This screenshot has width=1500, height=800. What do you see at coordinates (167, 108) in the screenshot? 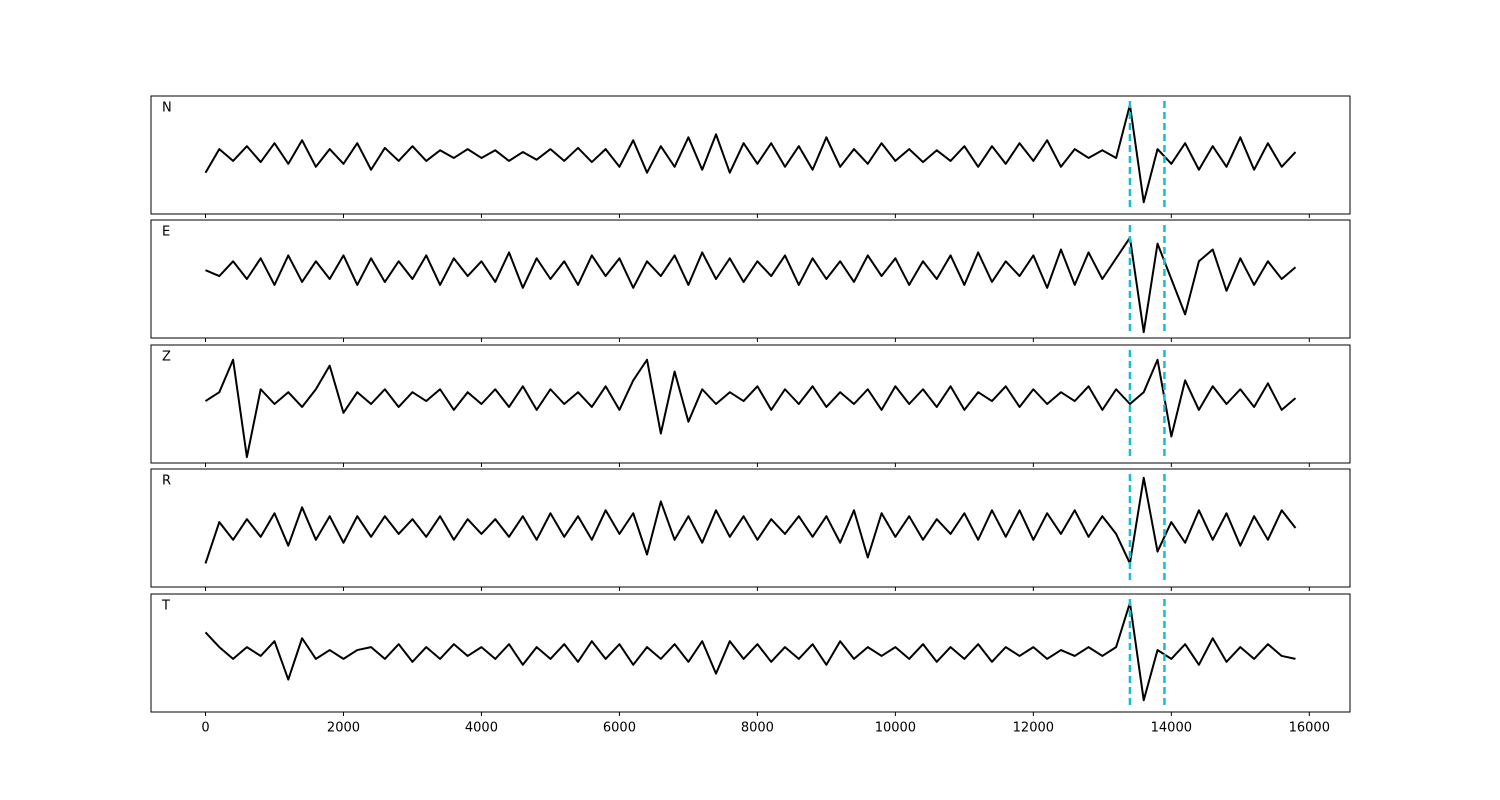
I see `panel-label: N` at bounding box center [167, 108].